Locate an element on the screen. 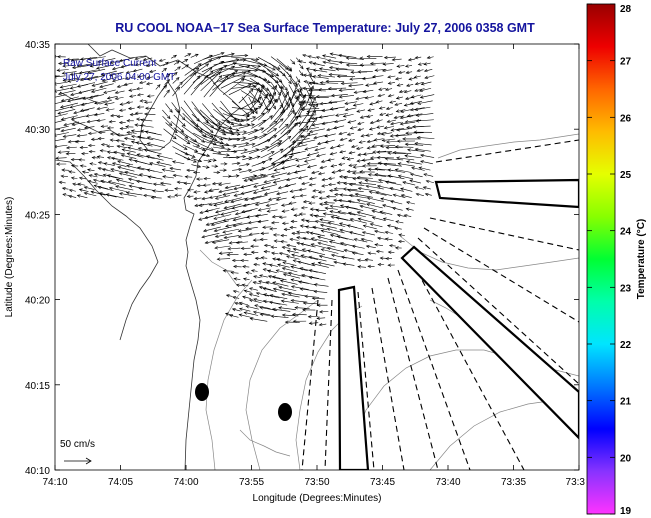 This screenshot has width=651, height=518. x-tick-label: 73:35 is located at coordinates (513, 482).